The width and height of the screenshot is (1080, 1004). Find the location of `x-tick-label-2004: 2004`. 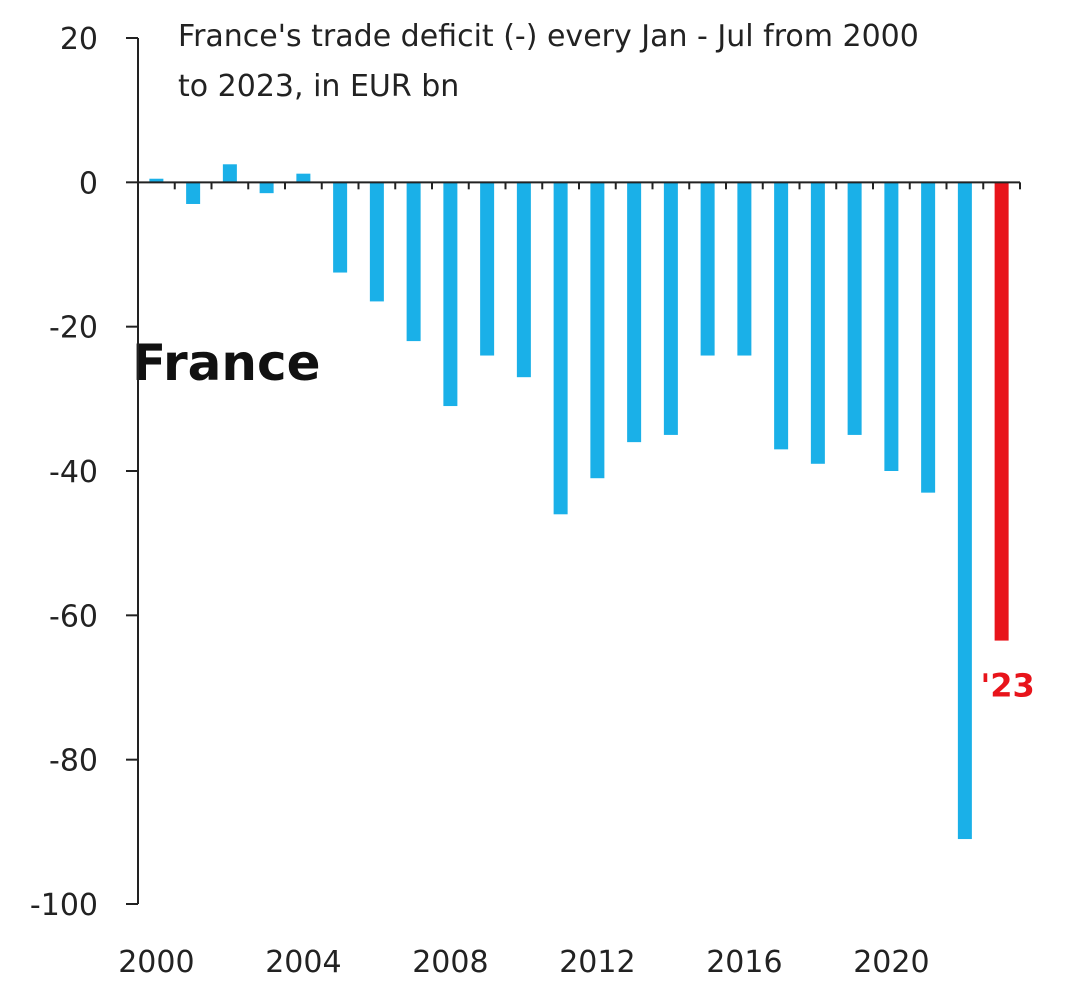

x-tick-label-2004: 2004 is located at coordinates (303, 962).